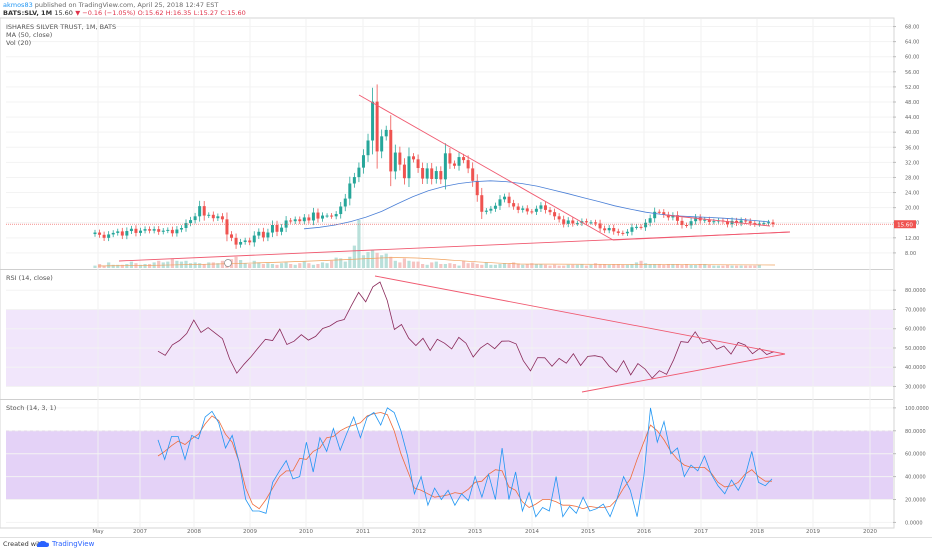 This screenshot has width=932, height=551. What do you see at coordinates (61, 27) in the screenshot?
I see `price-legend-title: ISHARES SILVER TRUST, 1M, BATS` at bounding box center [61, 27].